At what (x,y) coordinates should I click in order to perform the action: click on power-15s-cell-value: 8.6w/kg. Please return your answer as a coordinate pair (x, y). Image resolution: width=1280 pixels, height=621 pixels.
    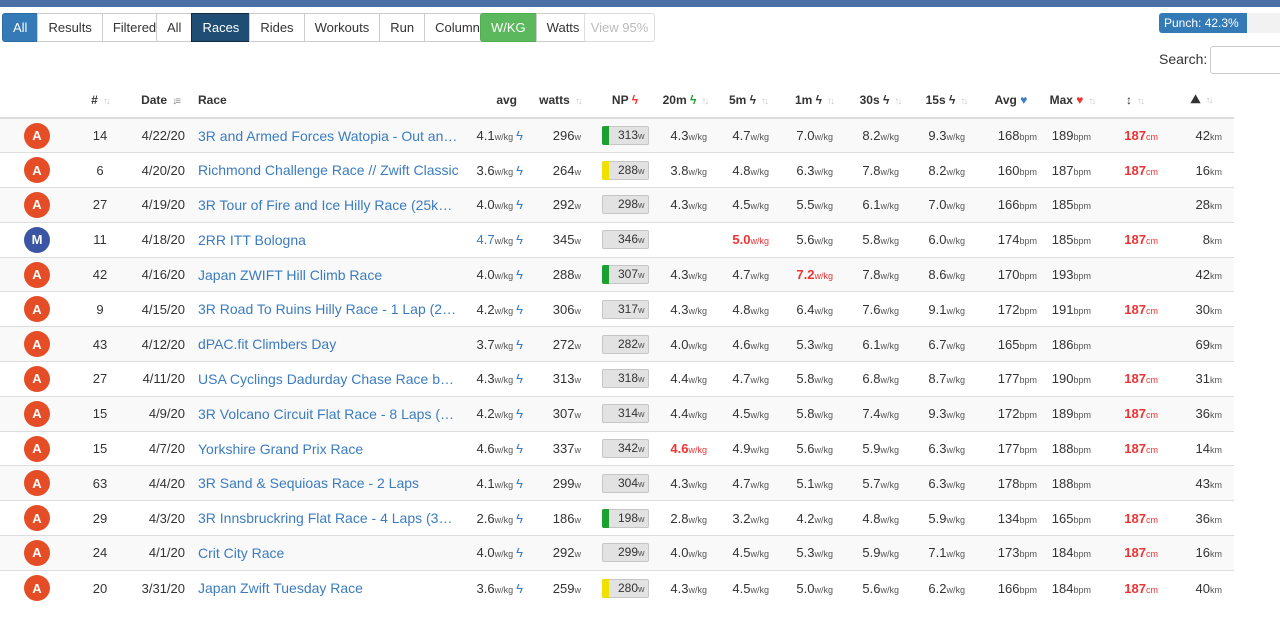
    Looking at the image, I should click on (946, 274).